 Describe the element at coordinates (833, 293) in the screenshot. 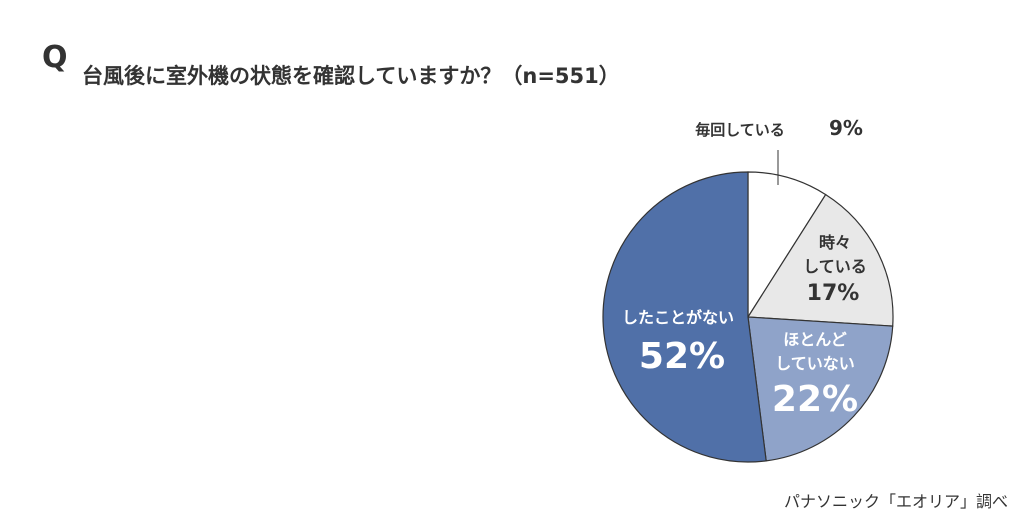

I see `value-label: 17%` at that location.